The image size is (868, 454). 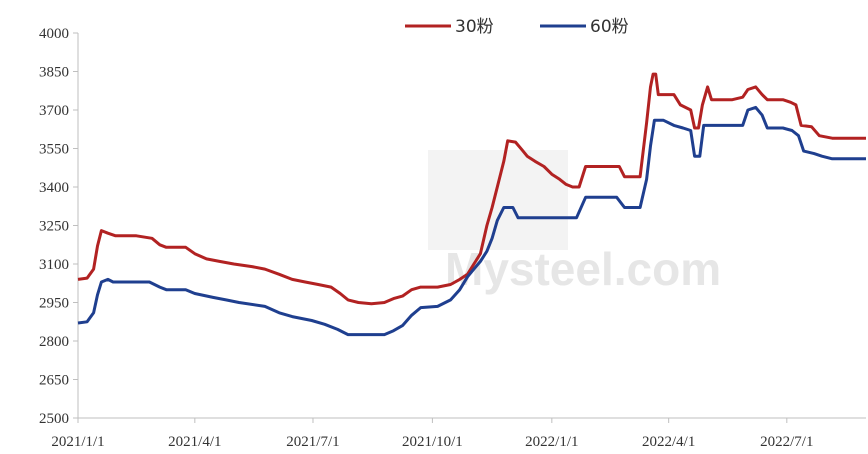 What do you see at coordinates (54, 304) in the screenshot?
I see `y-tick-label: 2950` at bounding box center [54, 304].